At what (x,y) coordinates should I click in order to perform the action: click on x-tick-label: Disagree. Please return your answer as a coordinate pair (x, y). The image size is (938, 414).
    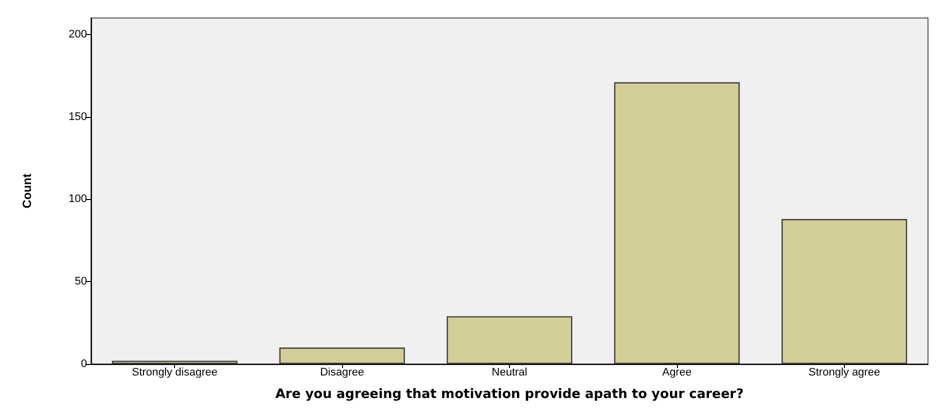
    Looking at the image, I should click on (342, 372).